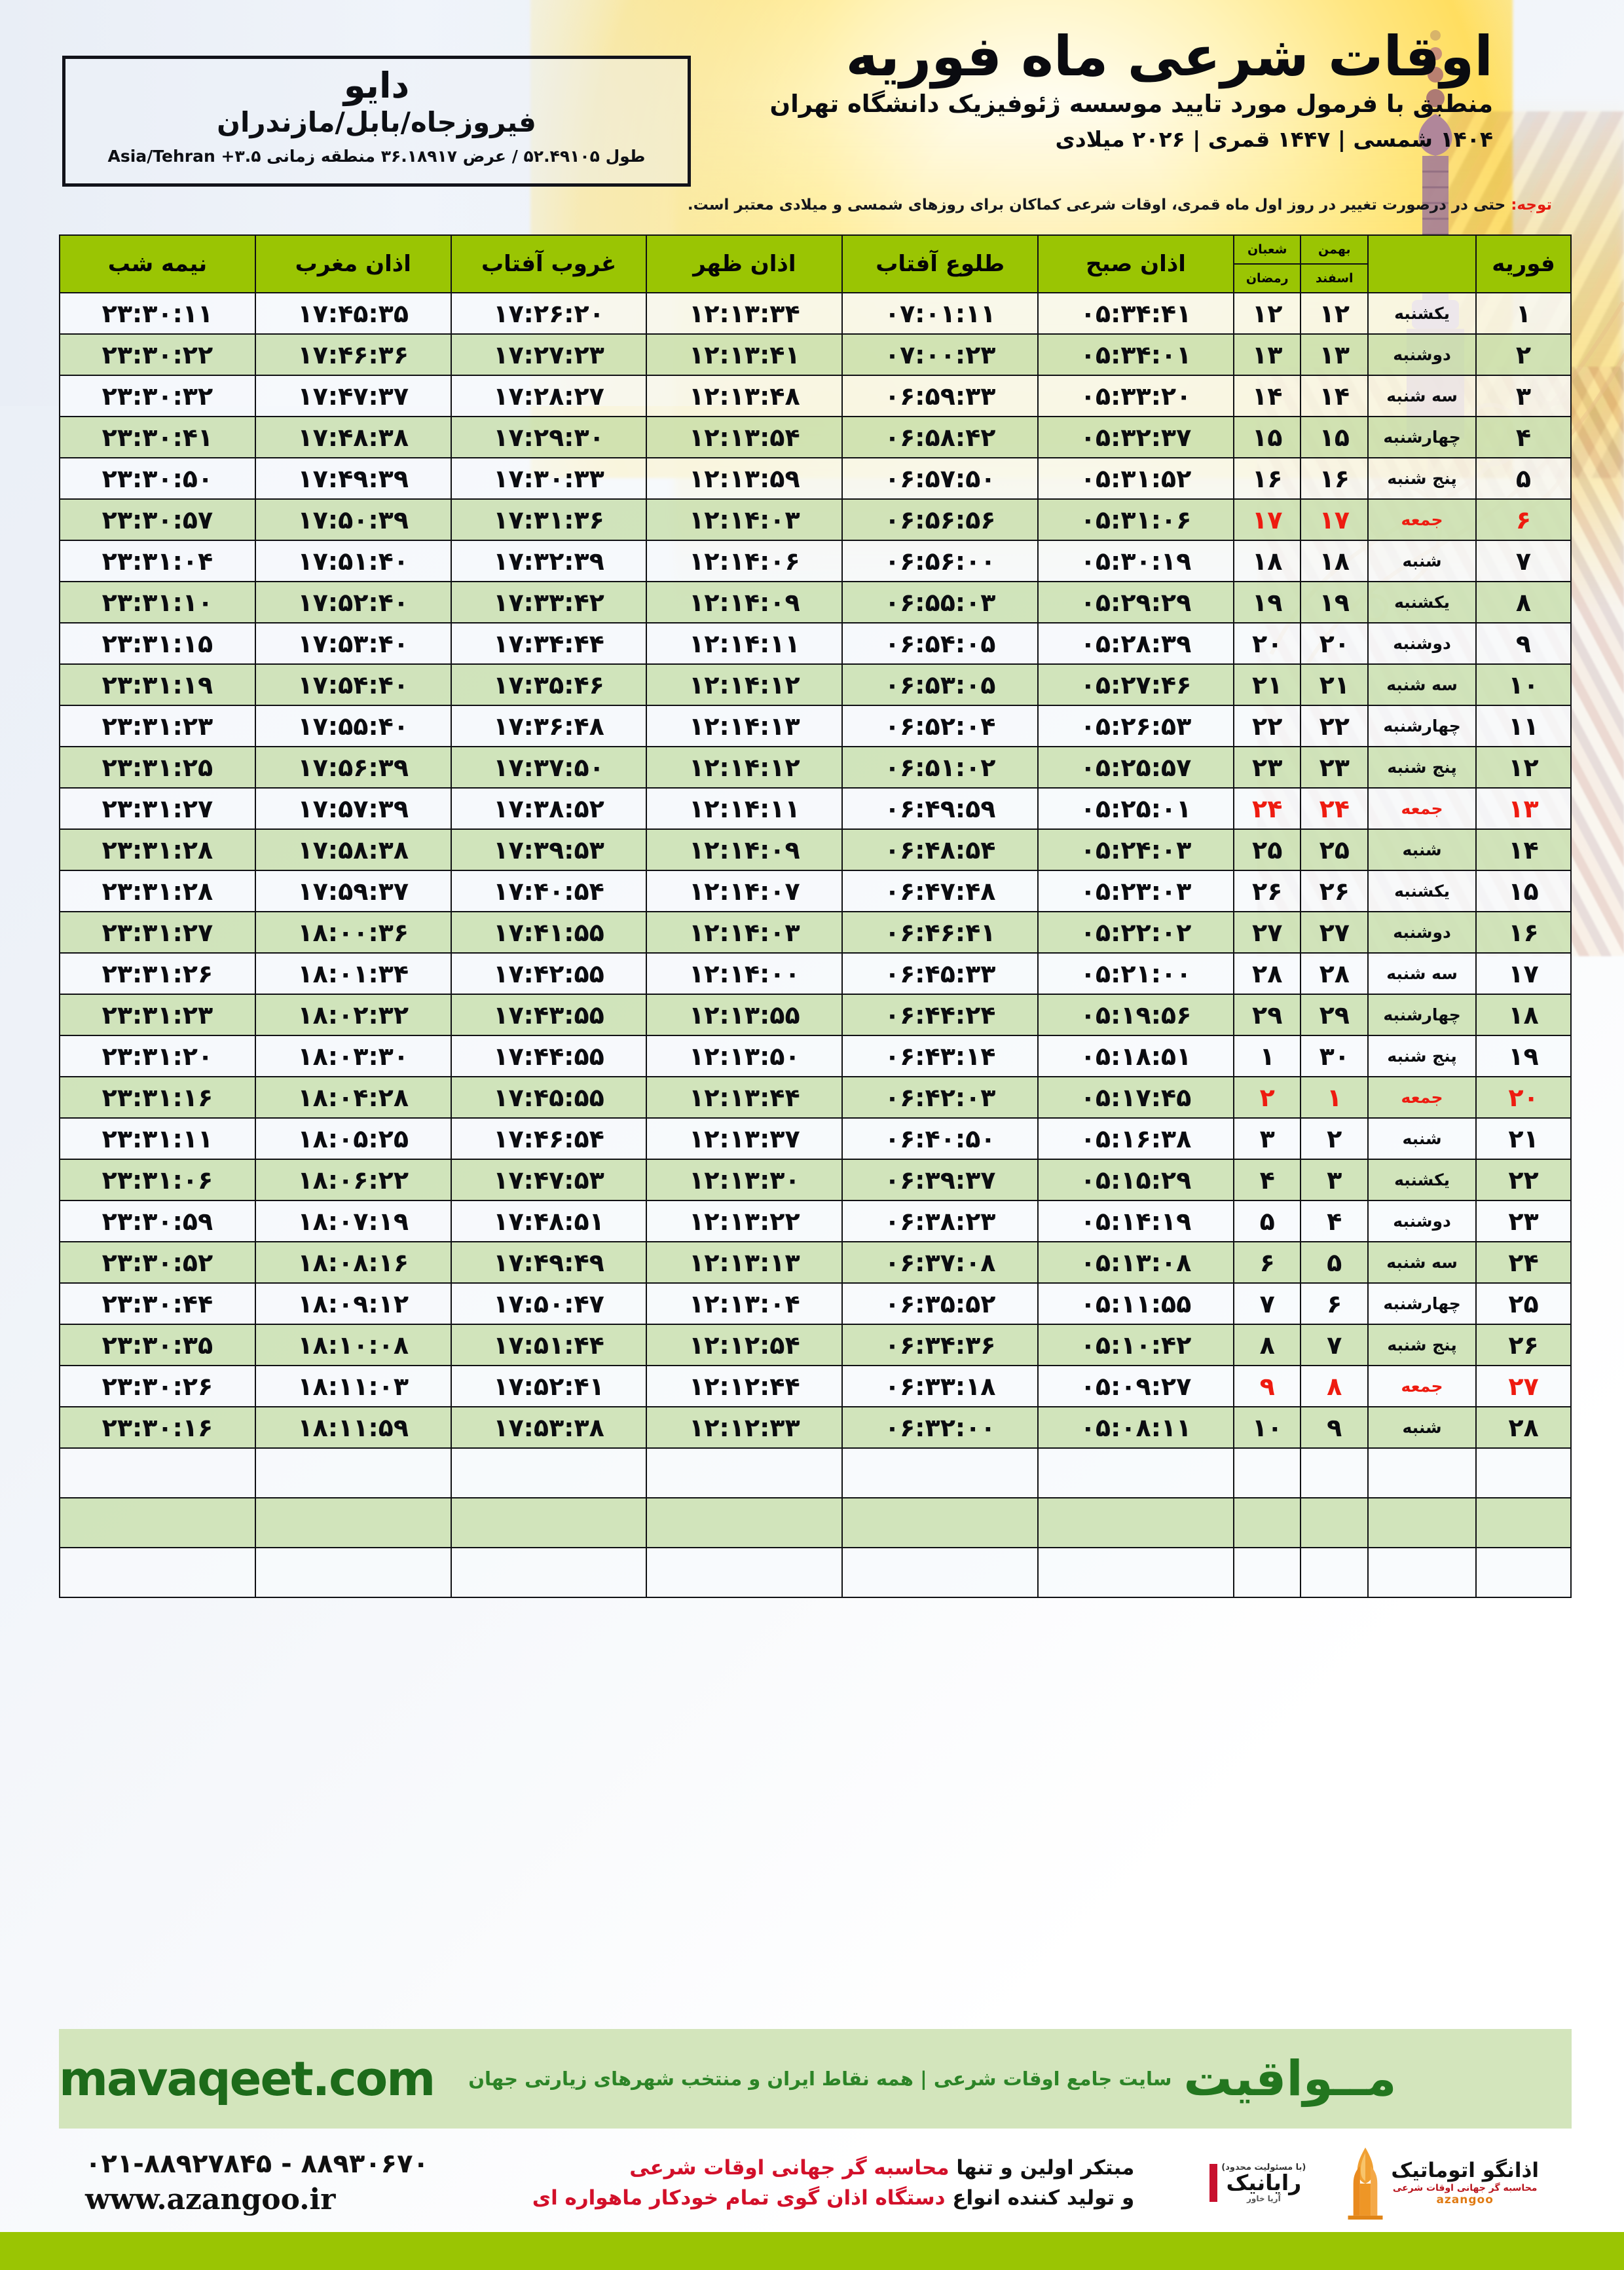  Describe the element at coordinates (1422, 1056) in the screenshot. I see `cell-weekday: پنج شنبه` at that location.